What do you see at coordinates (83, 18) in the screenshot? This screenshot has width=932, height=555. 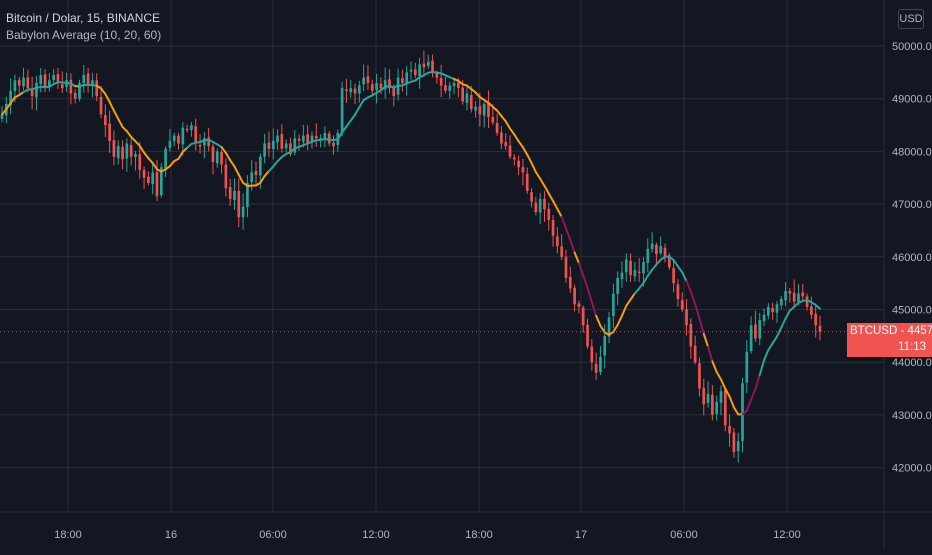 I see `symbol-title: Bitcoin / Dolar, 15, BINANCE` at bounding box center [83, 18].